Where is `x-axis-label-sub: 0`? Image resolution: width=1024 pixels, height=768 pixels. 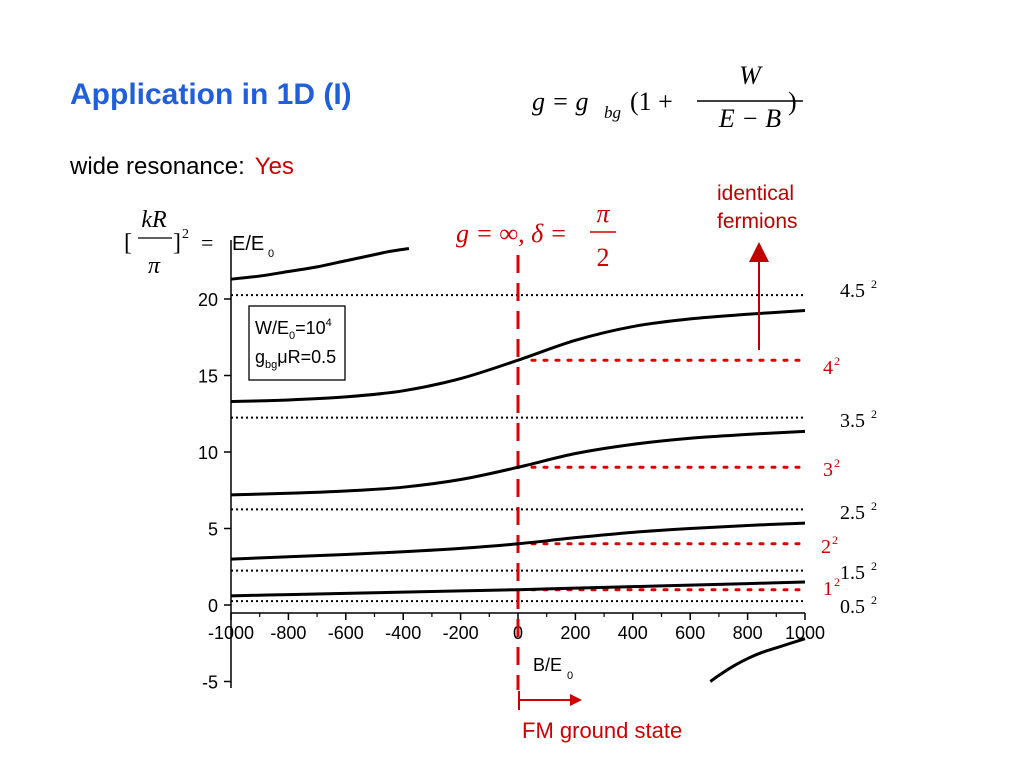 x-axis-label-sub: 0 is located at coordinates (570, 676).